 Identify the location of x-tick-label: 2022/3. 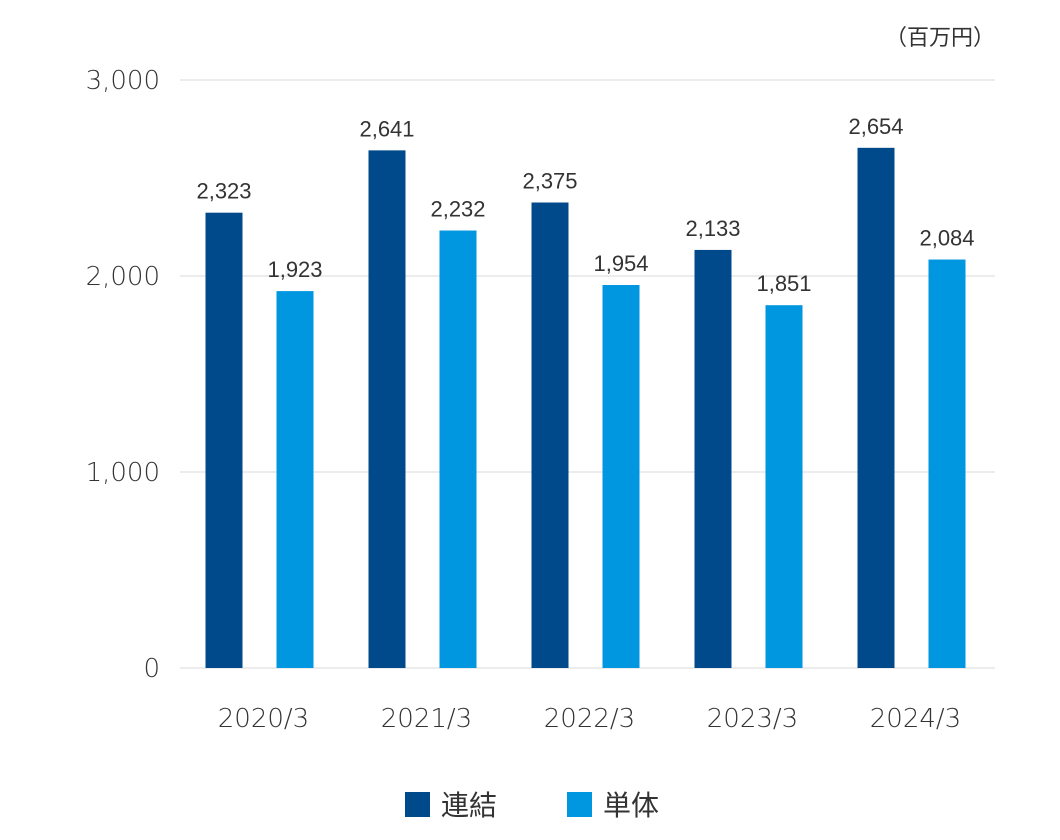
(589, 719).